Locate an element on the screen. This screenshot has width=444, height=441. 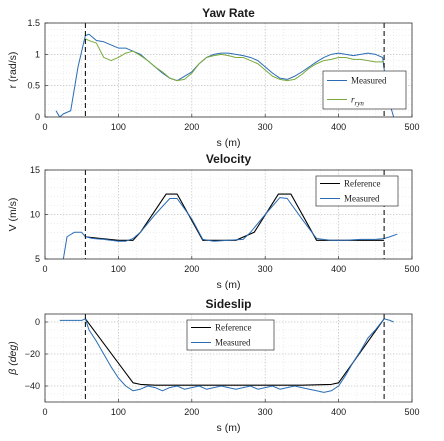
chart-title: Velocity is located at coordinates (229, 159).